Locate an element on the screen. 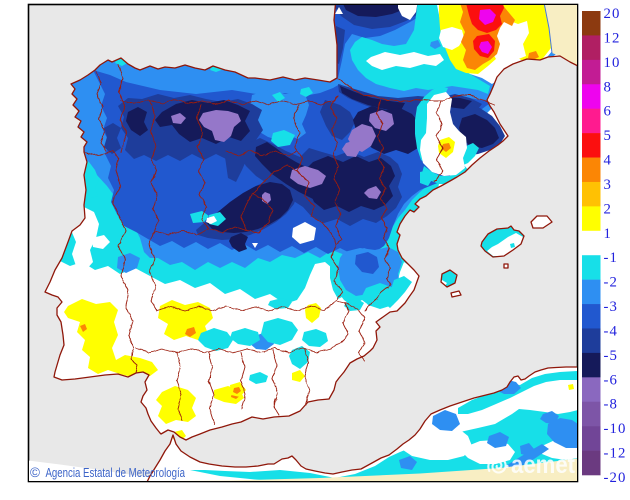 This screenshot has width=630, height=500. svg-text: 6 is located at coordinates (608, 112).